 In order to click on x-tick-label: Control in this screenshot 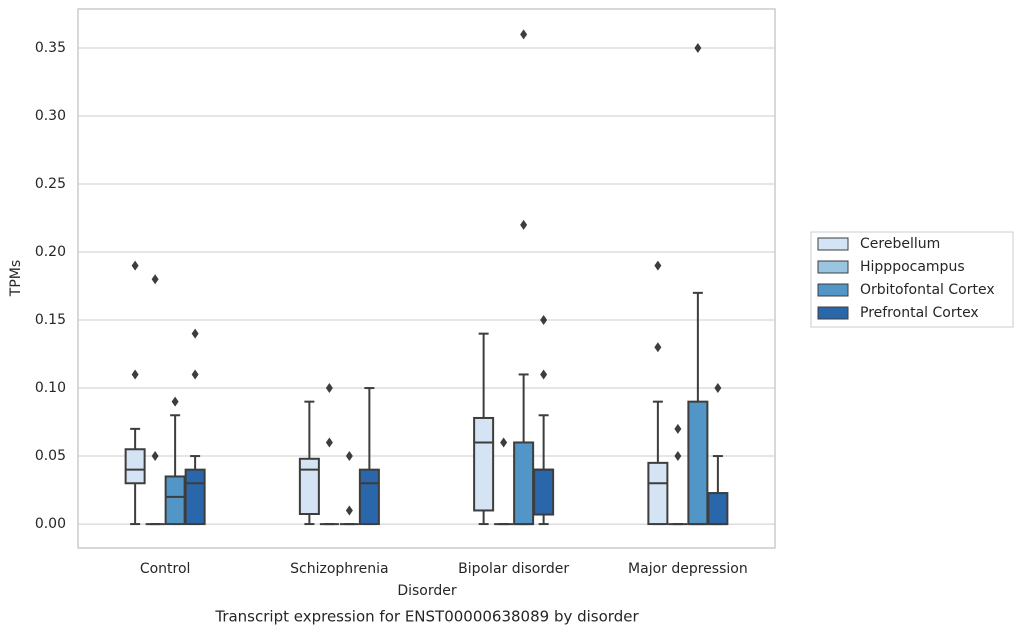, I will do `click(165, 569)`.